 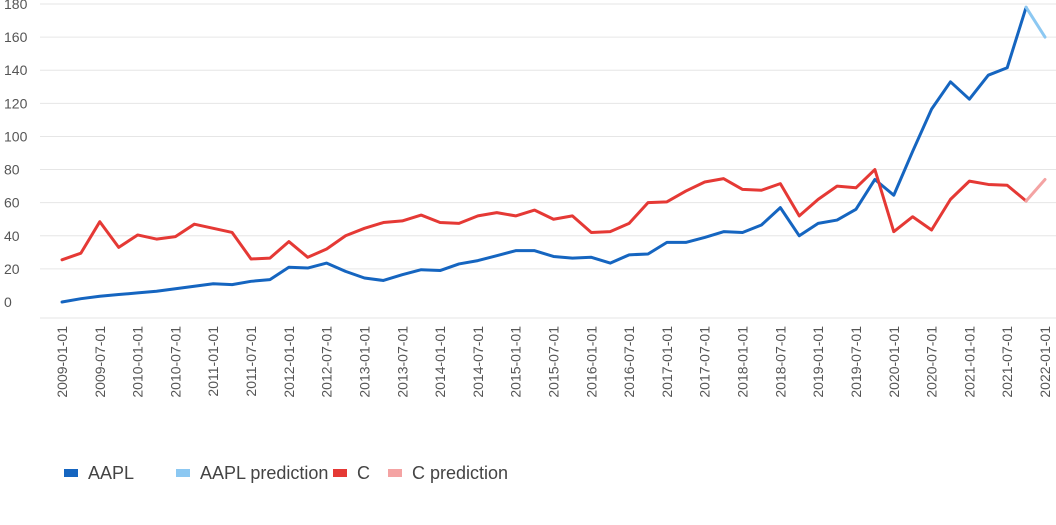 What do you see at coordinates (16, 37) in the screenshot?
I see `y-tick-label: 160` at bounding box center [16, 37].